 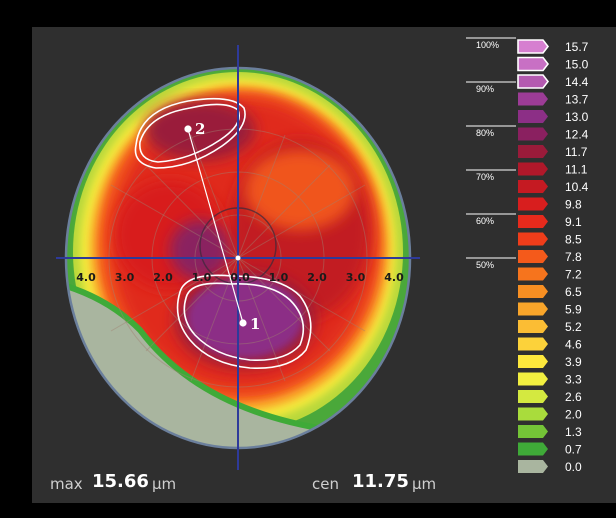 I want to click on scale-value-label: 2.6, so click(x=573, y=397).